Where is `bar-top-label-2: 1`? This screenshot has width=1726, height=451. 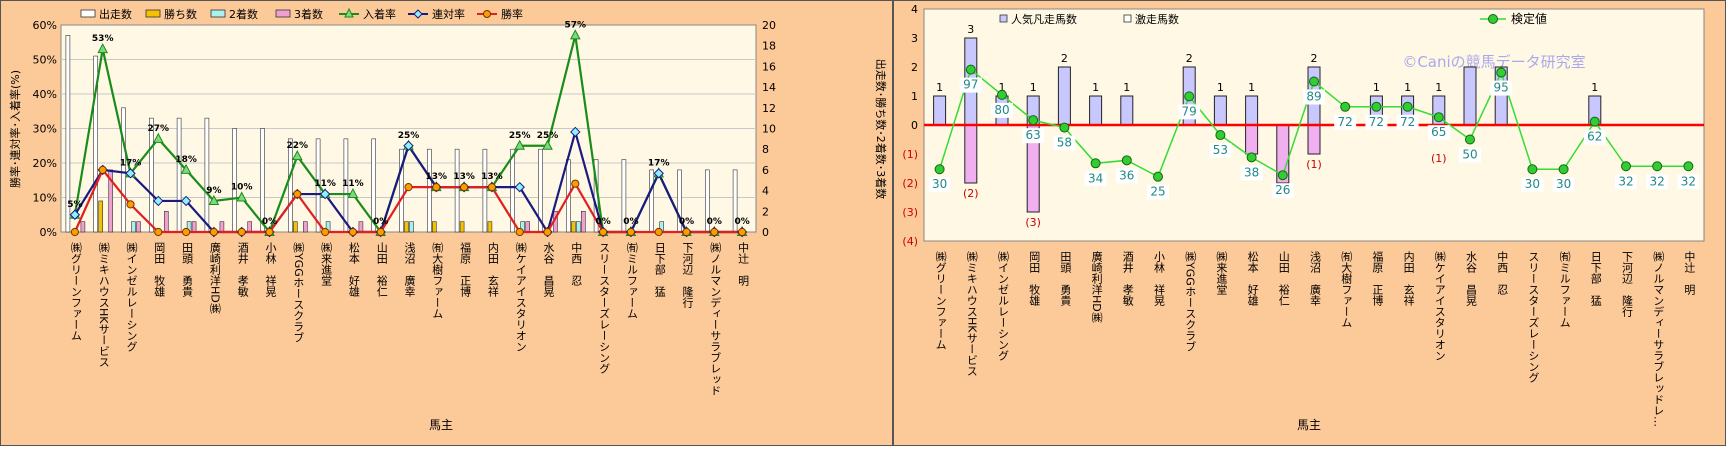 bar-top-label-2: 1 is located at coordinates (1002, 87).